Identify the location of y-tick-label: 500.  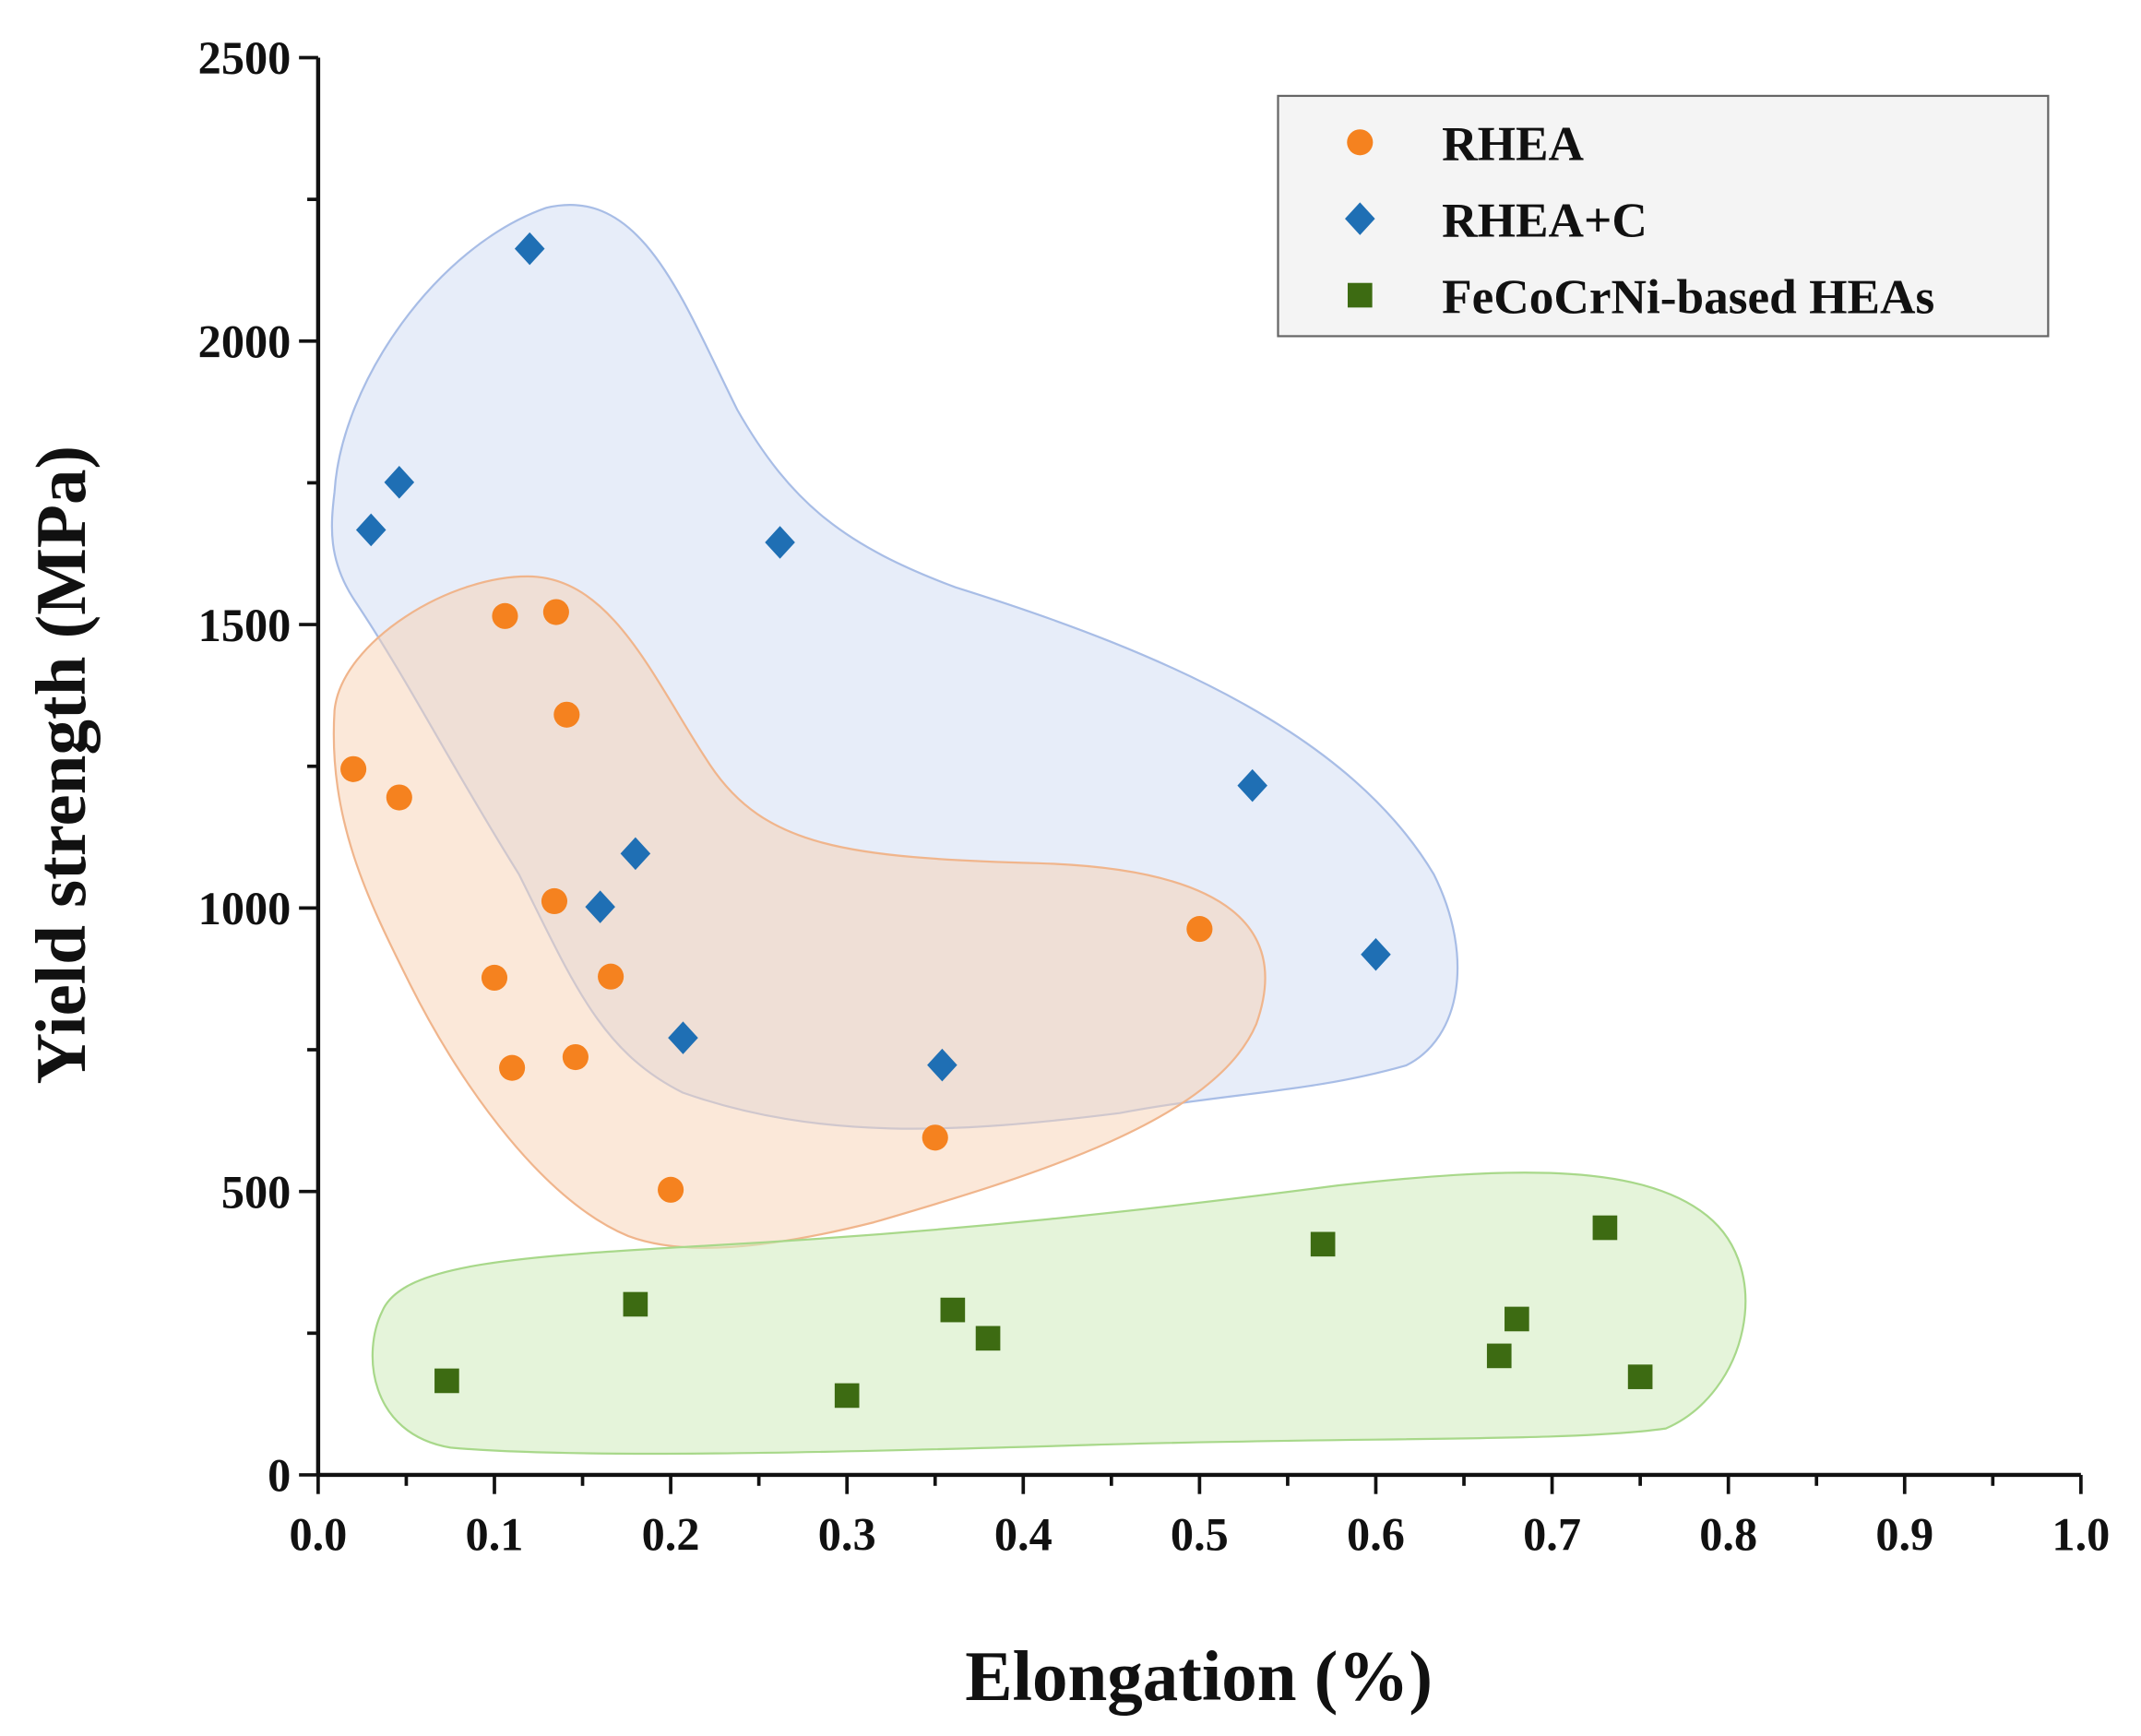
(256, 1192).